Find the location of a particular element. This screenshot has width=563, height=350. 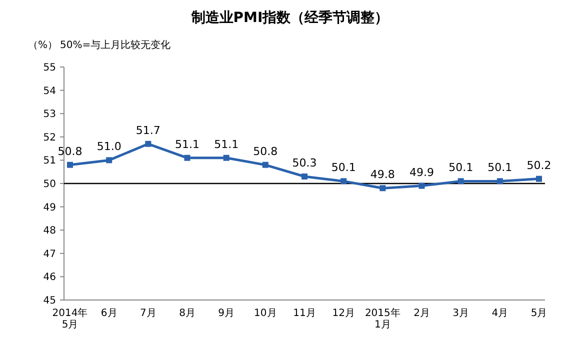

x-tick-label: 3月 is located at coordinates (461, 313).